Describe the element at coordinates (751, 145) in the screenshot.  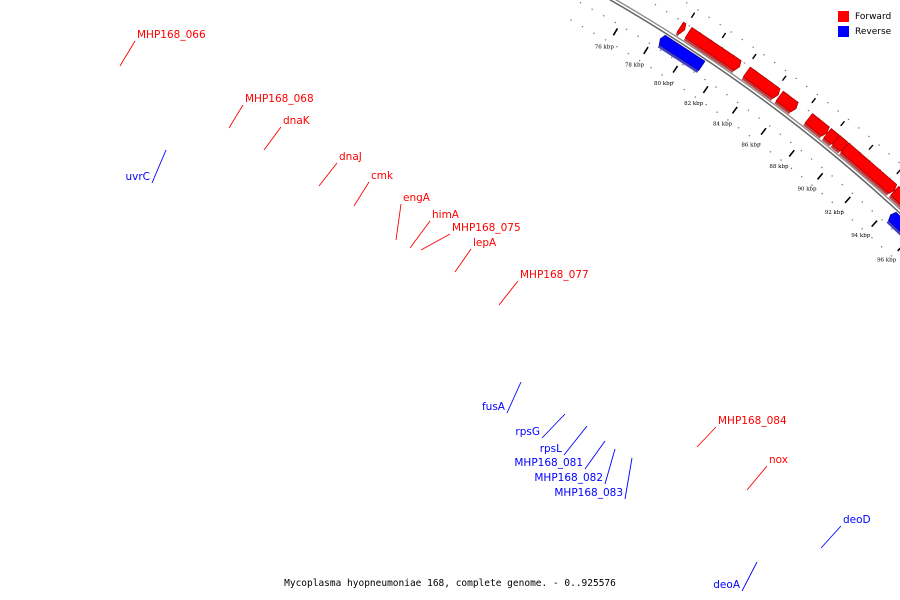
I see `tick-label: 86 kbp` at that location.